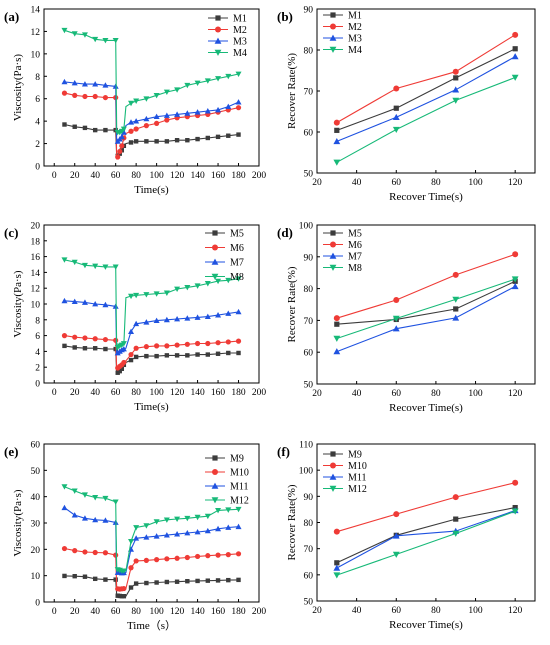  What do you see at coordinates (309, 550) in the screenshot?
I see `y-tick-label: 70` at bounding box center [309, 550].